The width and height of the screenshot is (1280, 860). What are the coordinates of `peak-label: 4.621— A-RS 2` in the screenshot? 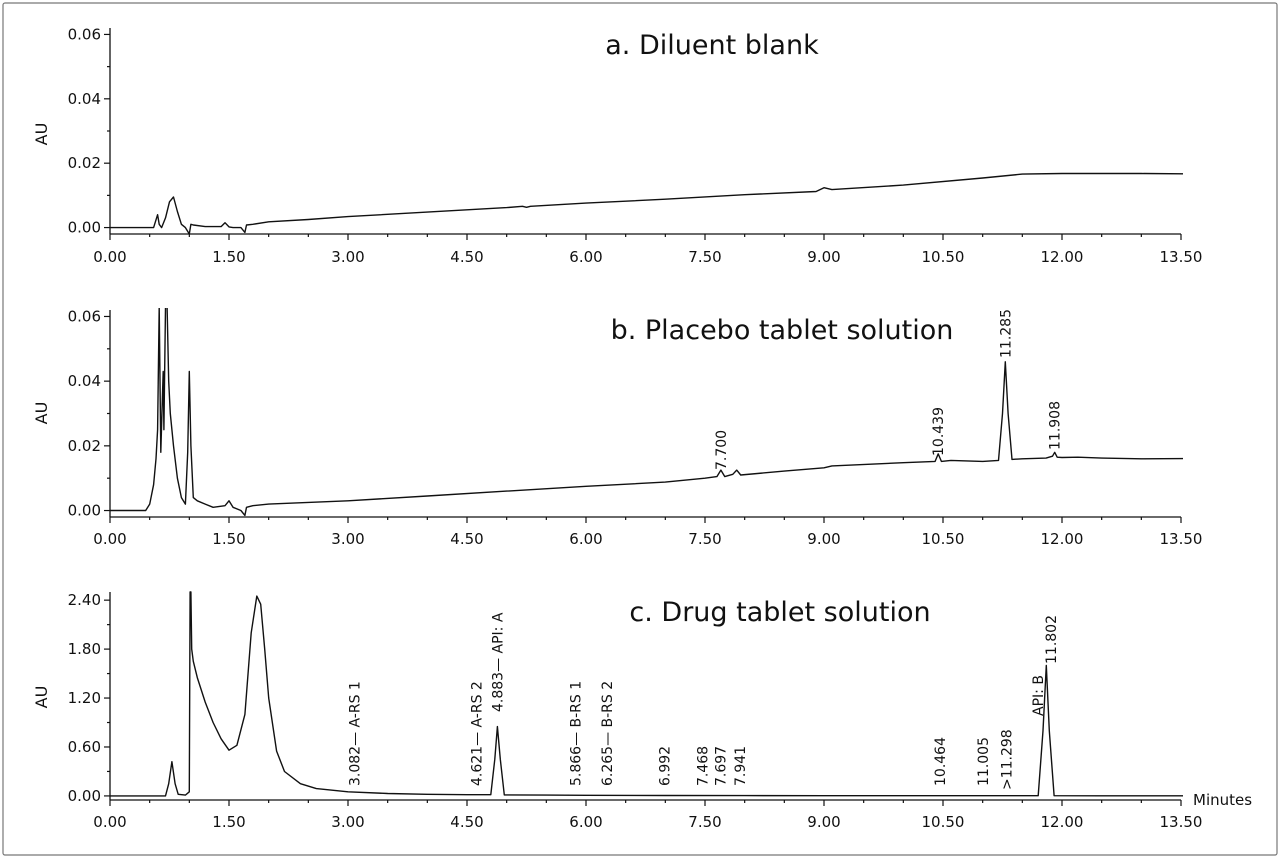 It's located at (478, 733).